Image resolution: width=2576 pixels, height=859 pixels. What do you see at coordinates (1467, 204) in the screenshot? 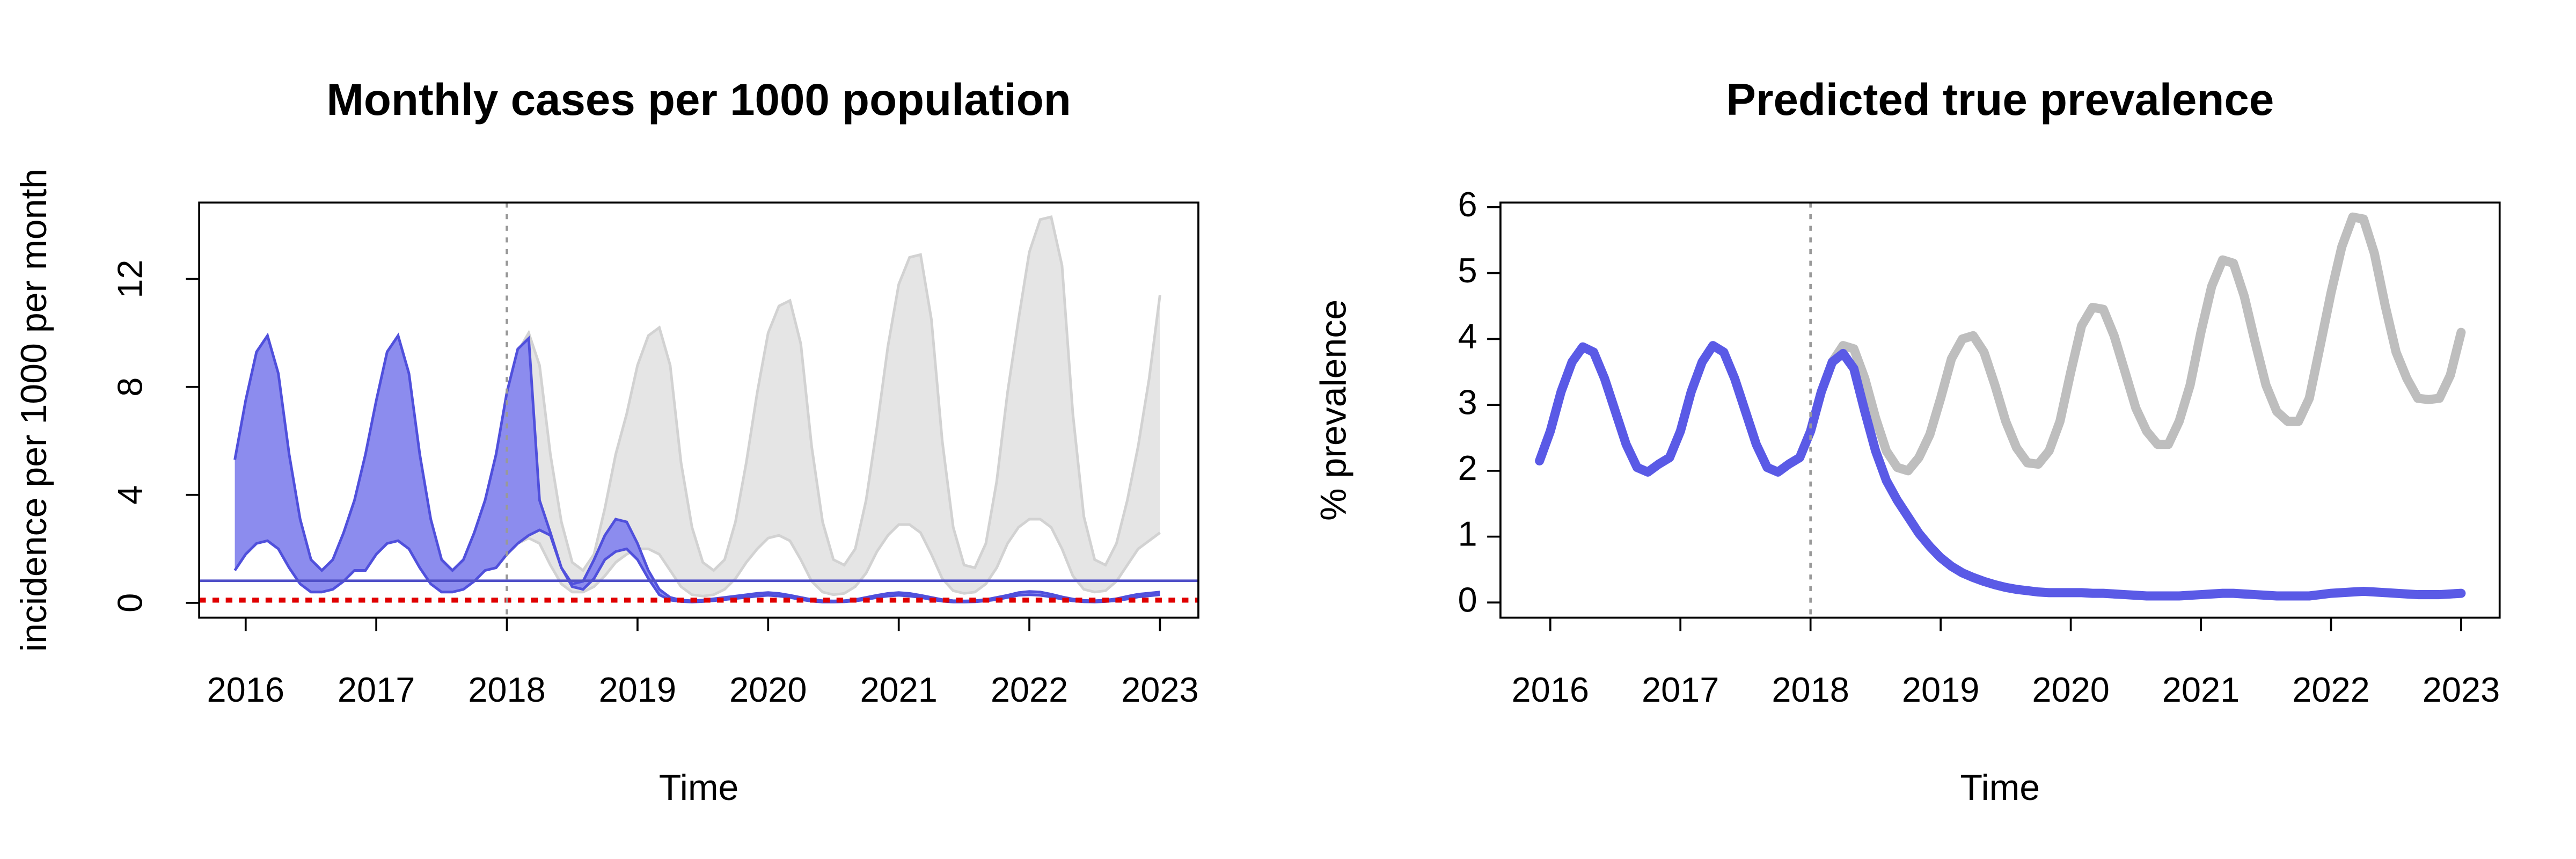
I see `y-tick-label: 6` at bounding box center [1467, 204].